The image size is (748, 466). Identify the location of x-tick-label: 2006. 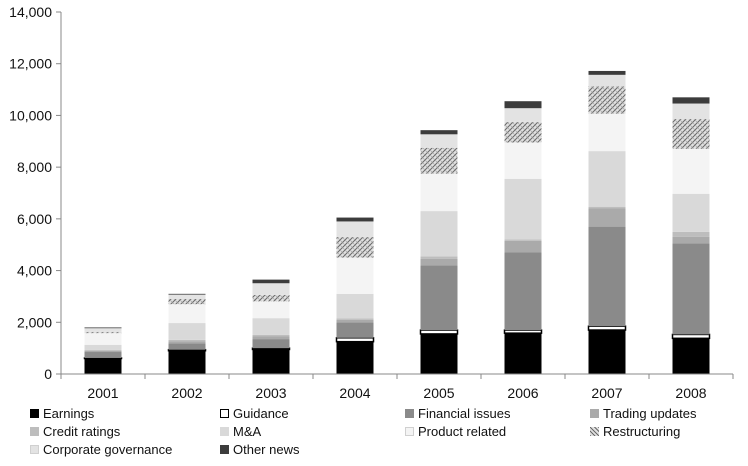
(522, 393).